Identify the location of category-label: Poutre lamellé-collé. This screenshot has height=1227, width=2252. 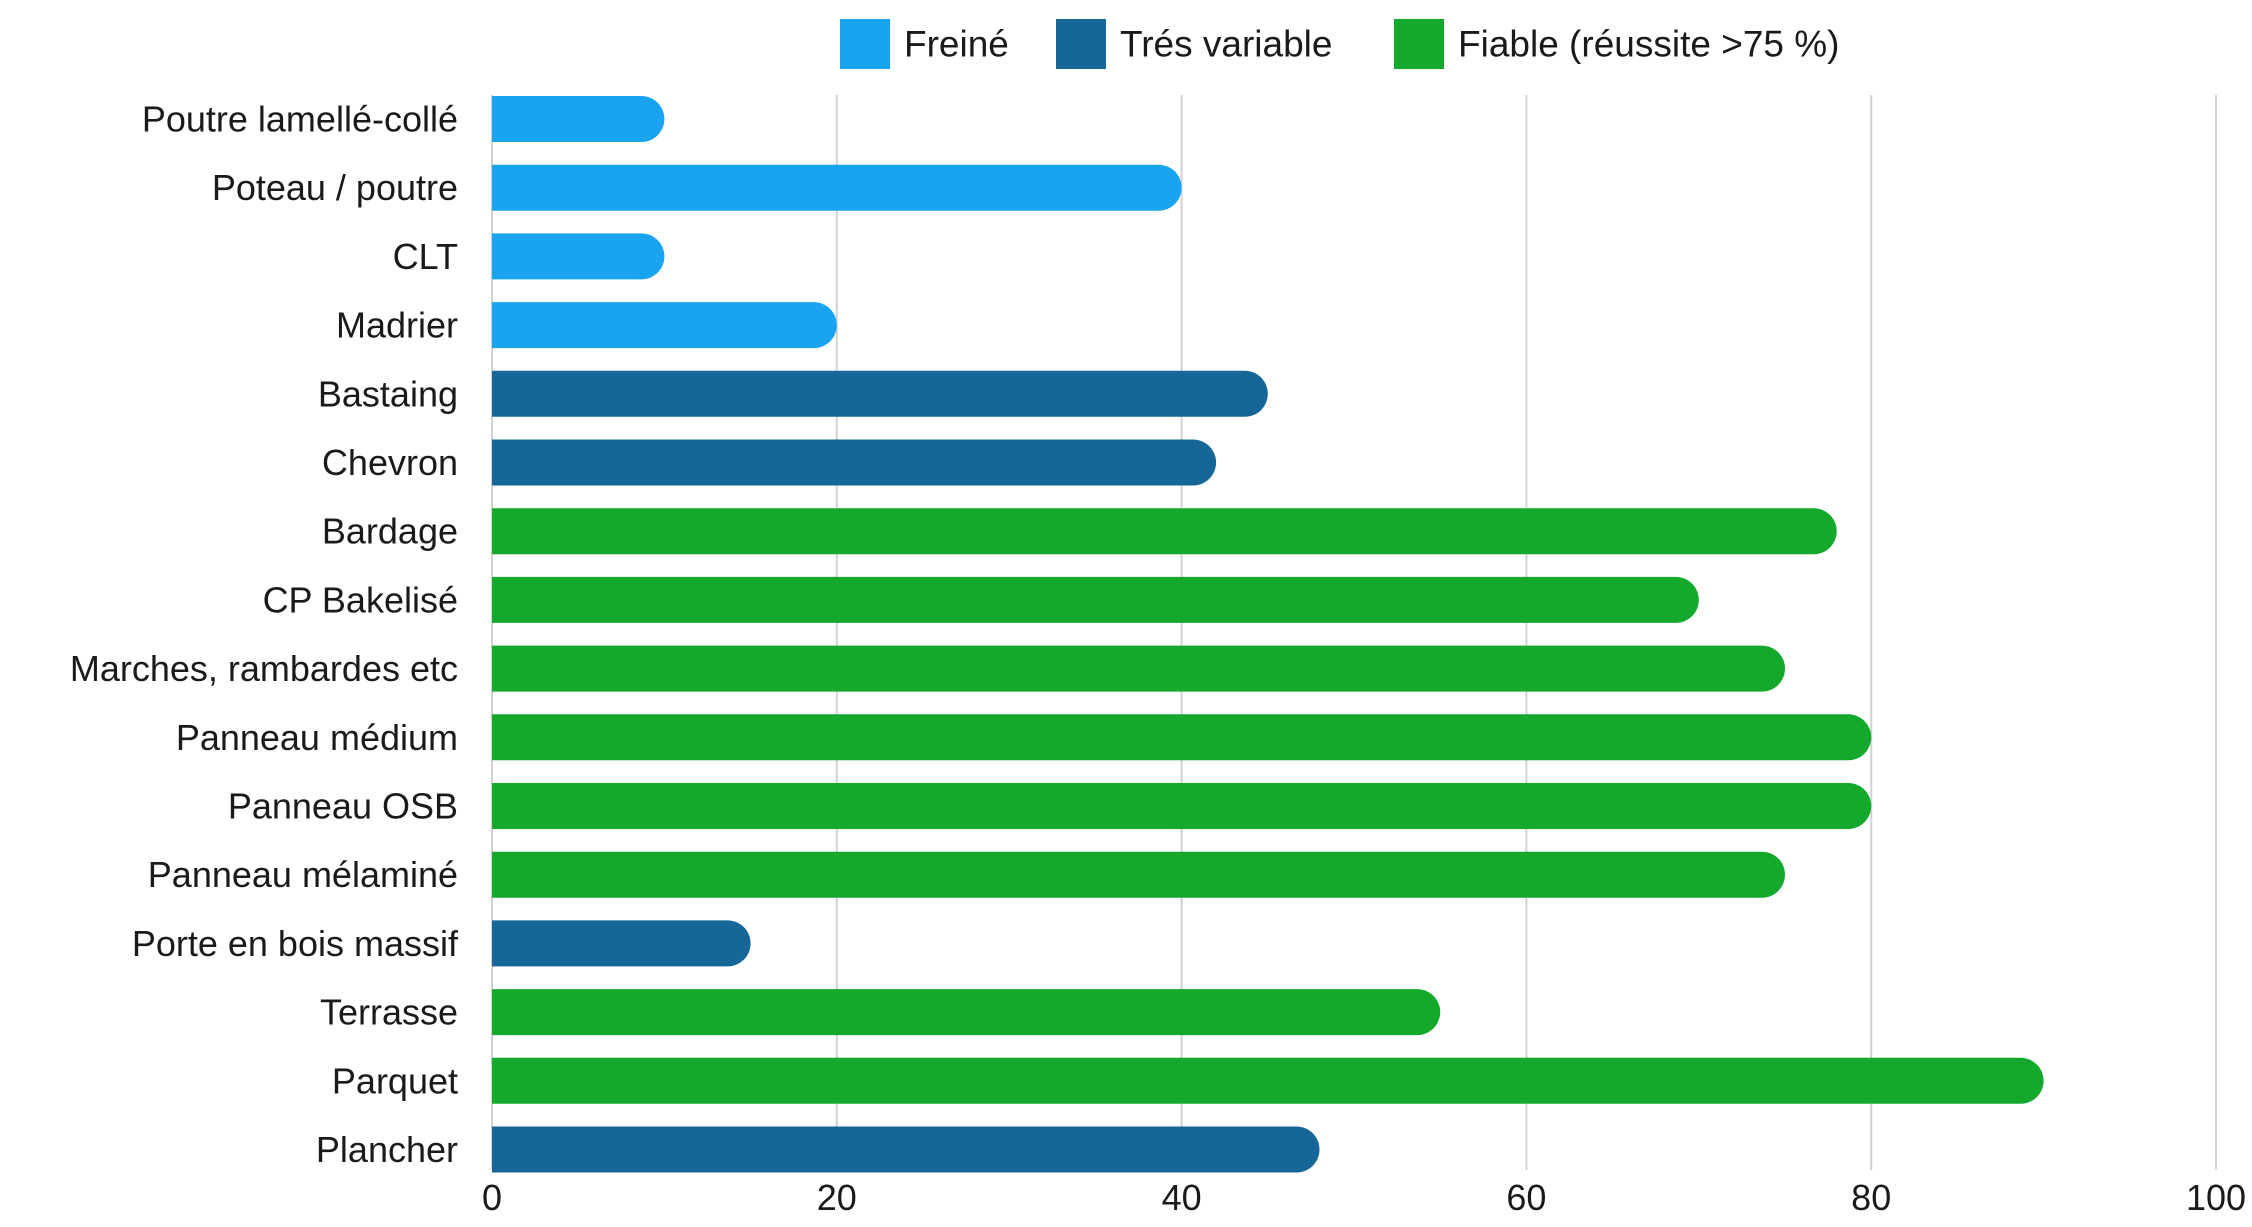
(300, 119).